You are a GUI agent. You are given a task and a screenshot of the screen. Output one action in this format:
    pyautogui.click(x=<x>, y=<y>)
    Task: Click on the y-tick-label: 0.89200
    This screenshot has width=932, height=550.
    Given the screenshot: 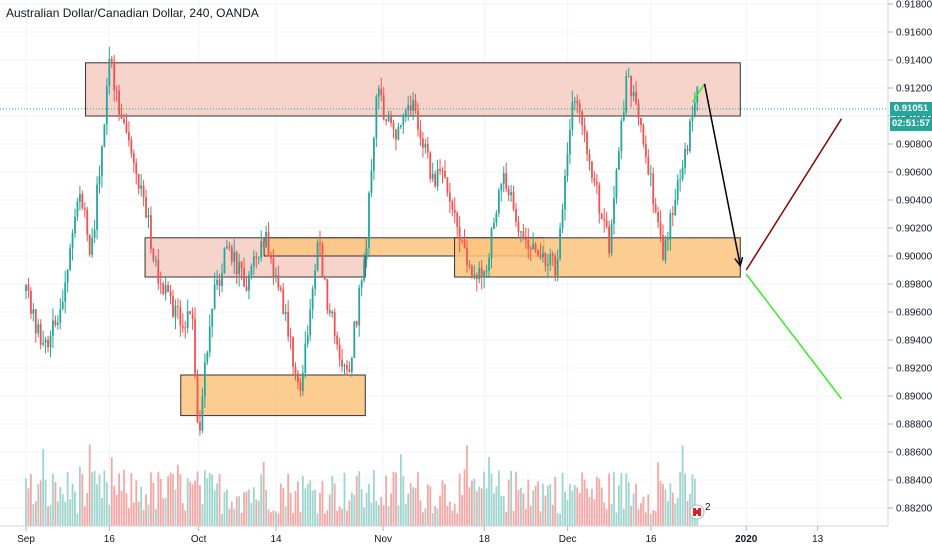 What is the action you would take?
    pyautogui.click(x=914, y=369)
    